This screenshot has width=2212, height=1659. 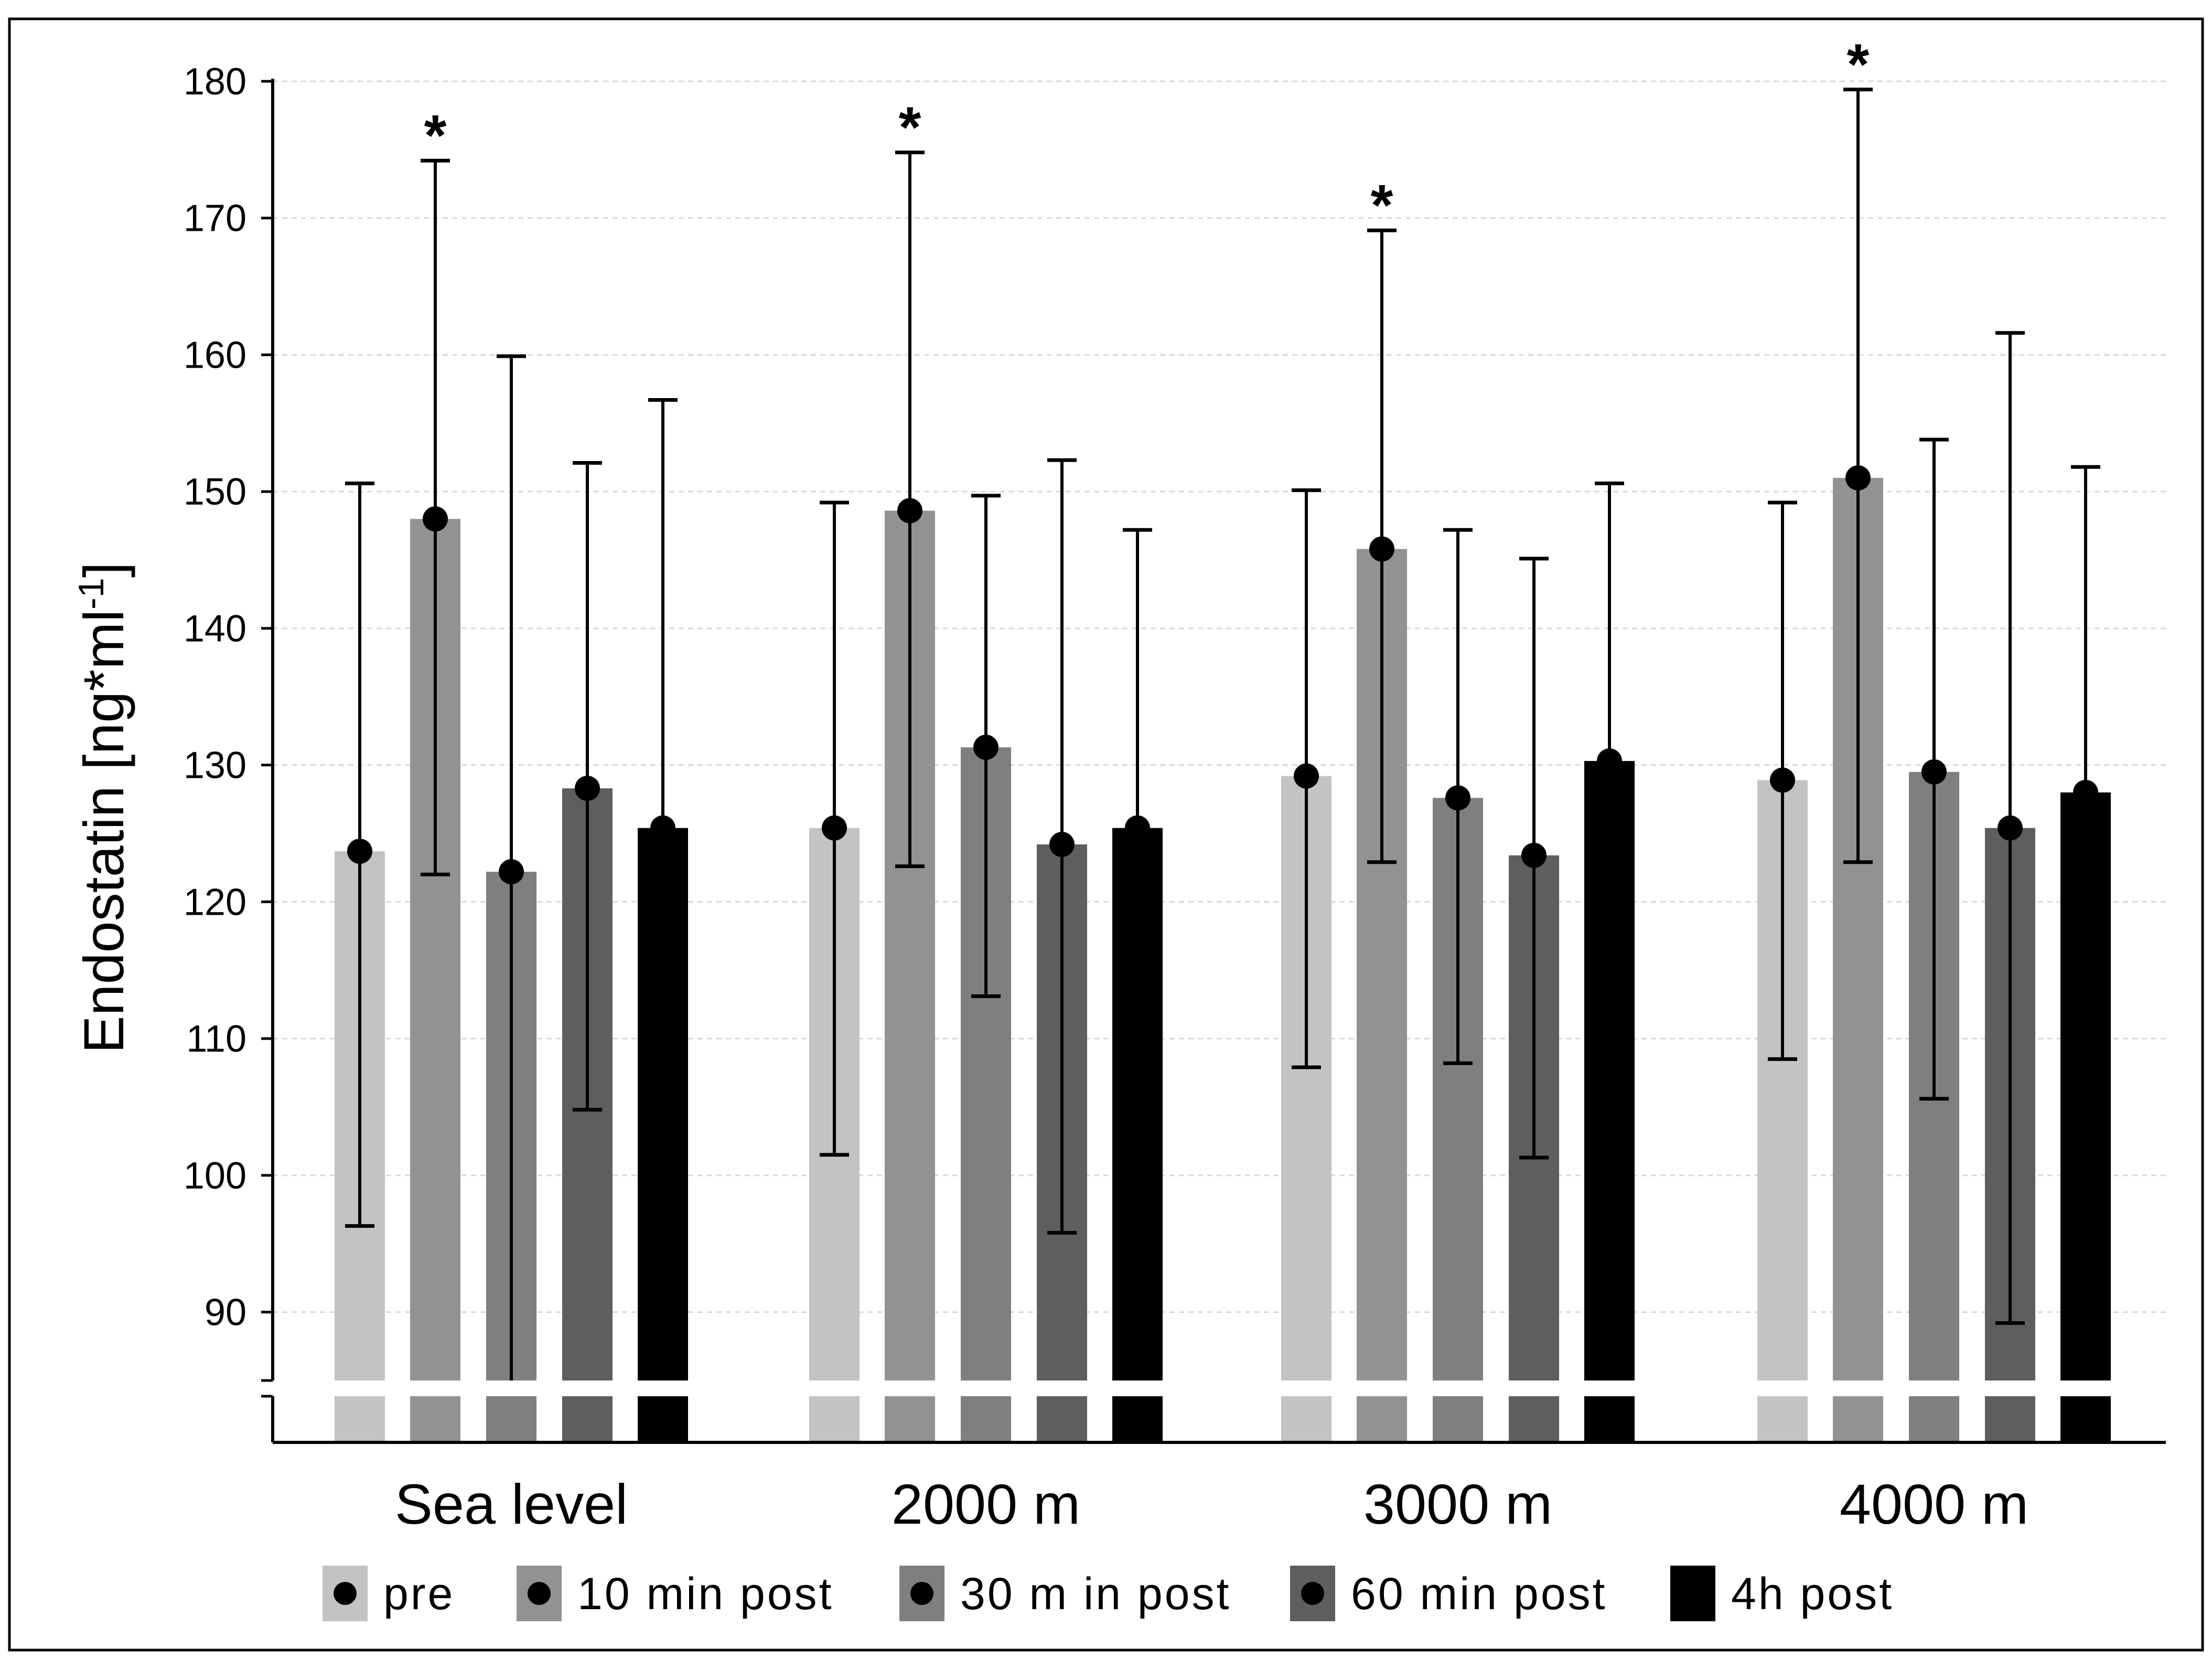 What do you see at coordinates (1813, 1594) in the screenshot?
I see `legend-label: 4h post` at bounding box center [1813, 1594].